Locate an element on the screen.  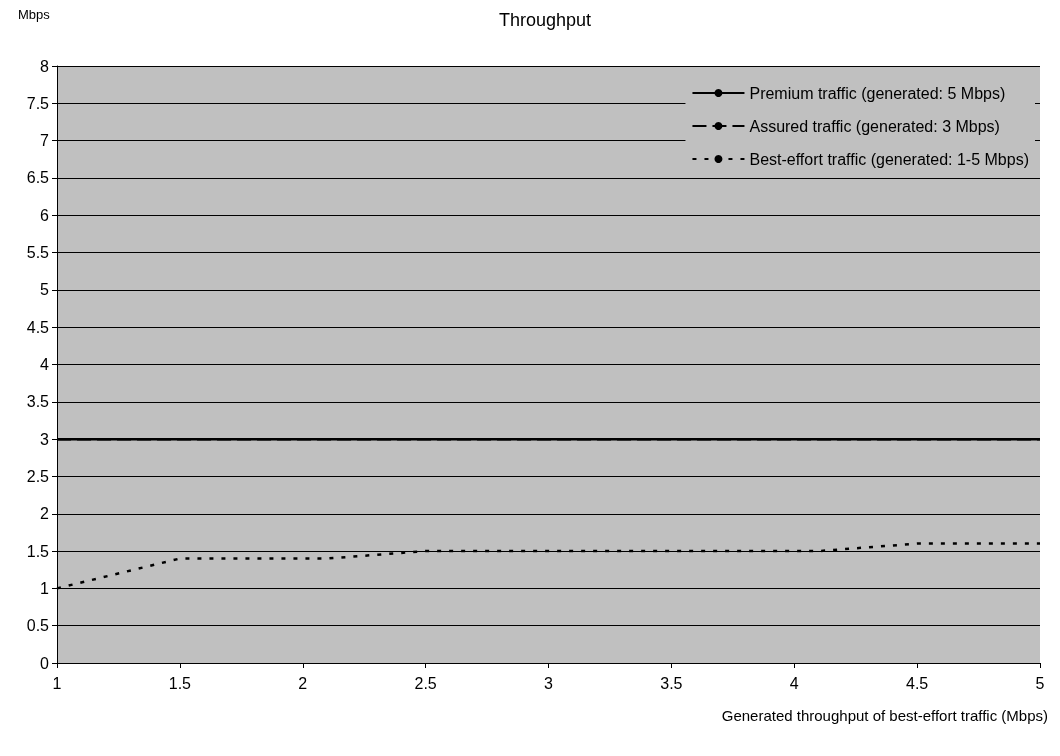
y-tick-label: 5.5 is located at coordinates (38, 253).